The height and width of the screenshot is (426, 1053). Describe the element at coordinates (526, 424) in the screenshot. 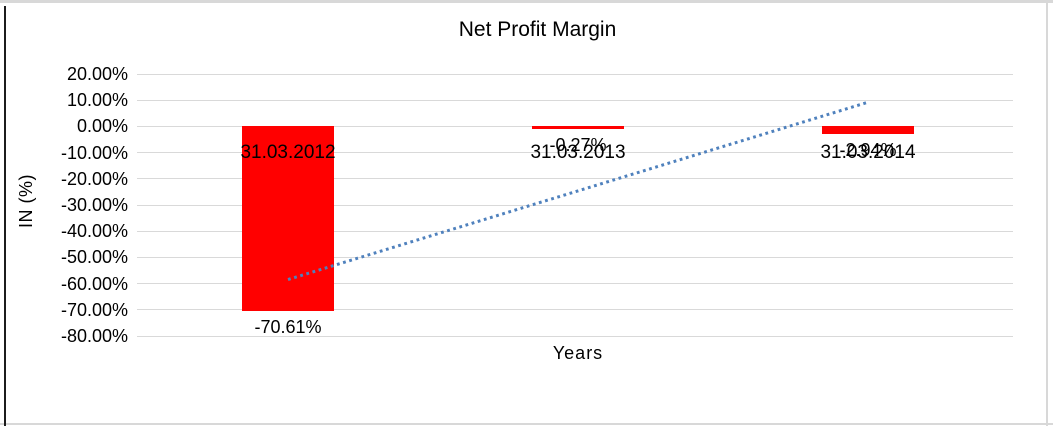

I see `bottom-border` at that location.